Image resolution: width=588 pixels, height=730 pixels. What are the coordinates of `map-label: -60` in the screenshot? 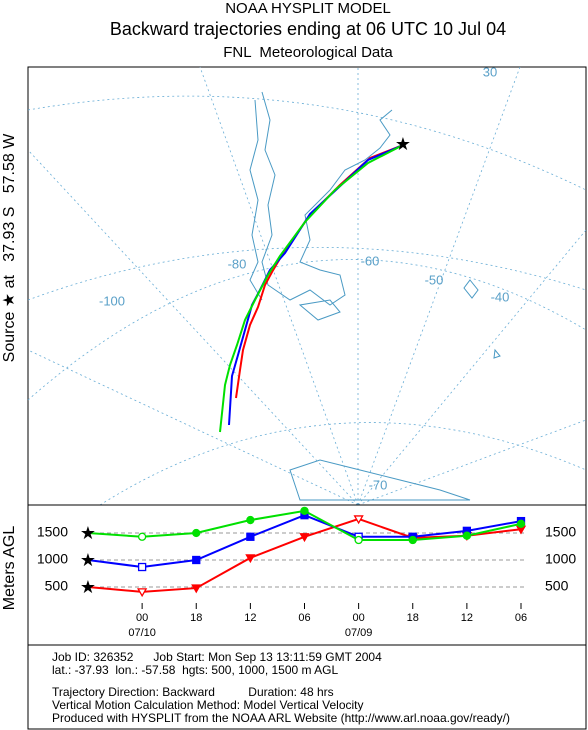 It's located at (370, 260).